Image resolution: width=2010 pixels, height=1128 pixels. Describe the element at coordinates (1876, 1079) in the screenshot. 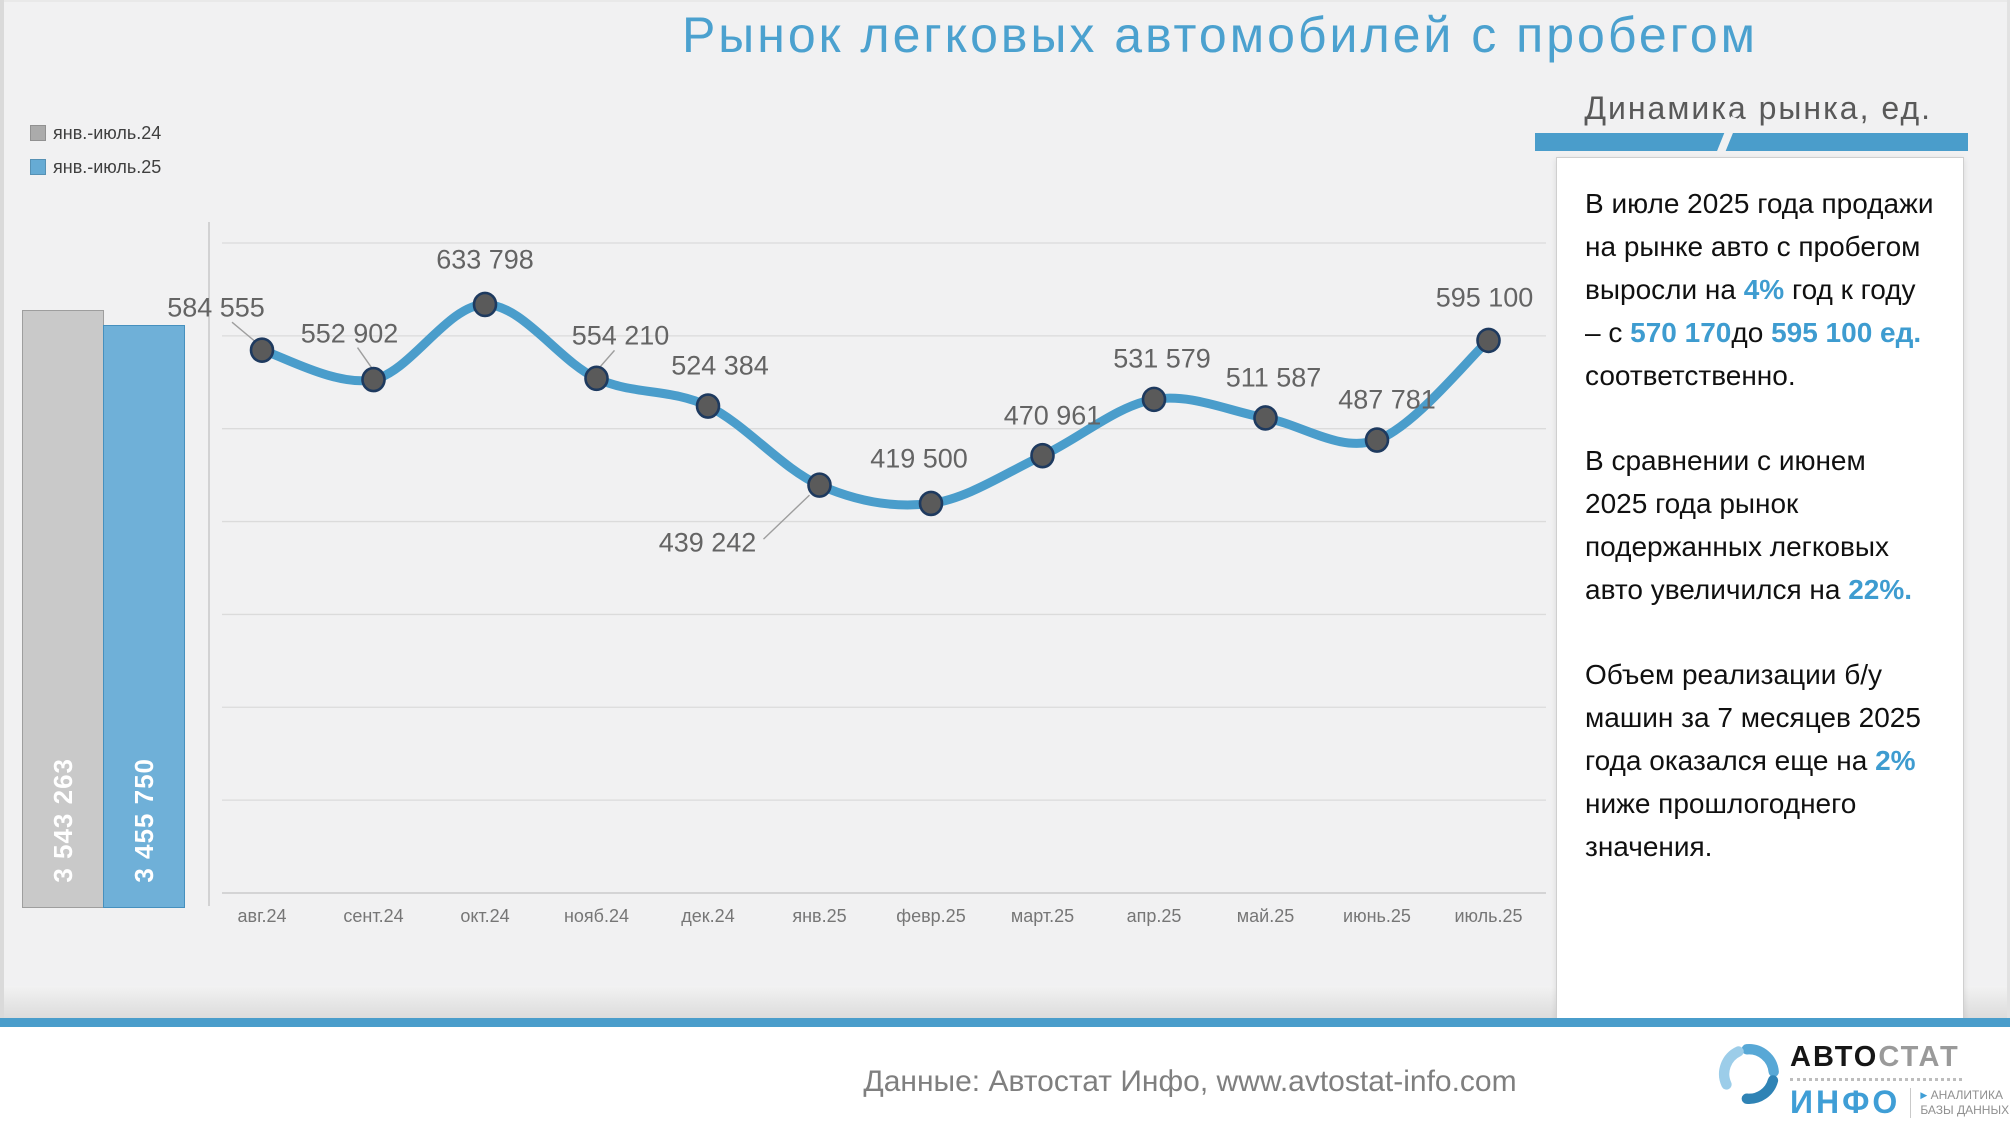

I see `logo-dotted-line` at that location.